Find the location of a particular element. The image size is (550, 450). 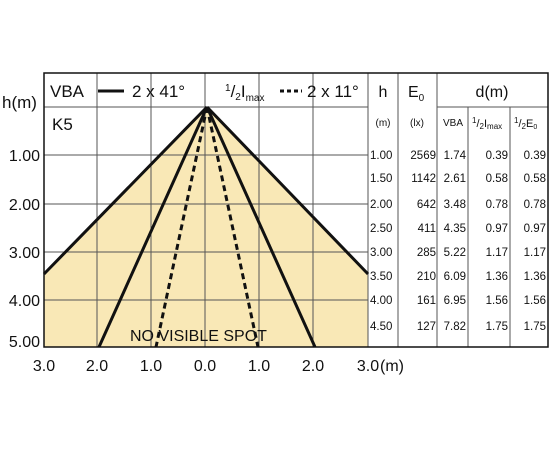

header: h is located at coordinates (383, 92).